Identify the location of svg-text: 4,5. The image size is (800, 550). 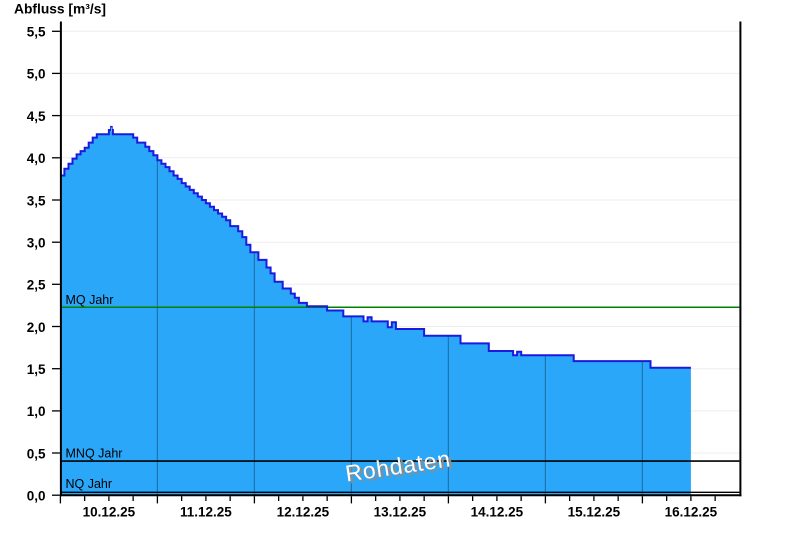
(36, 116).